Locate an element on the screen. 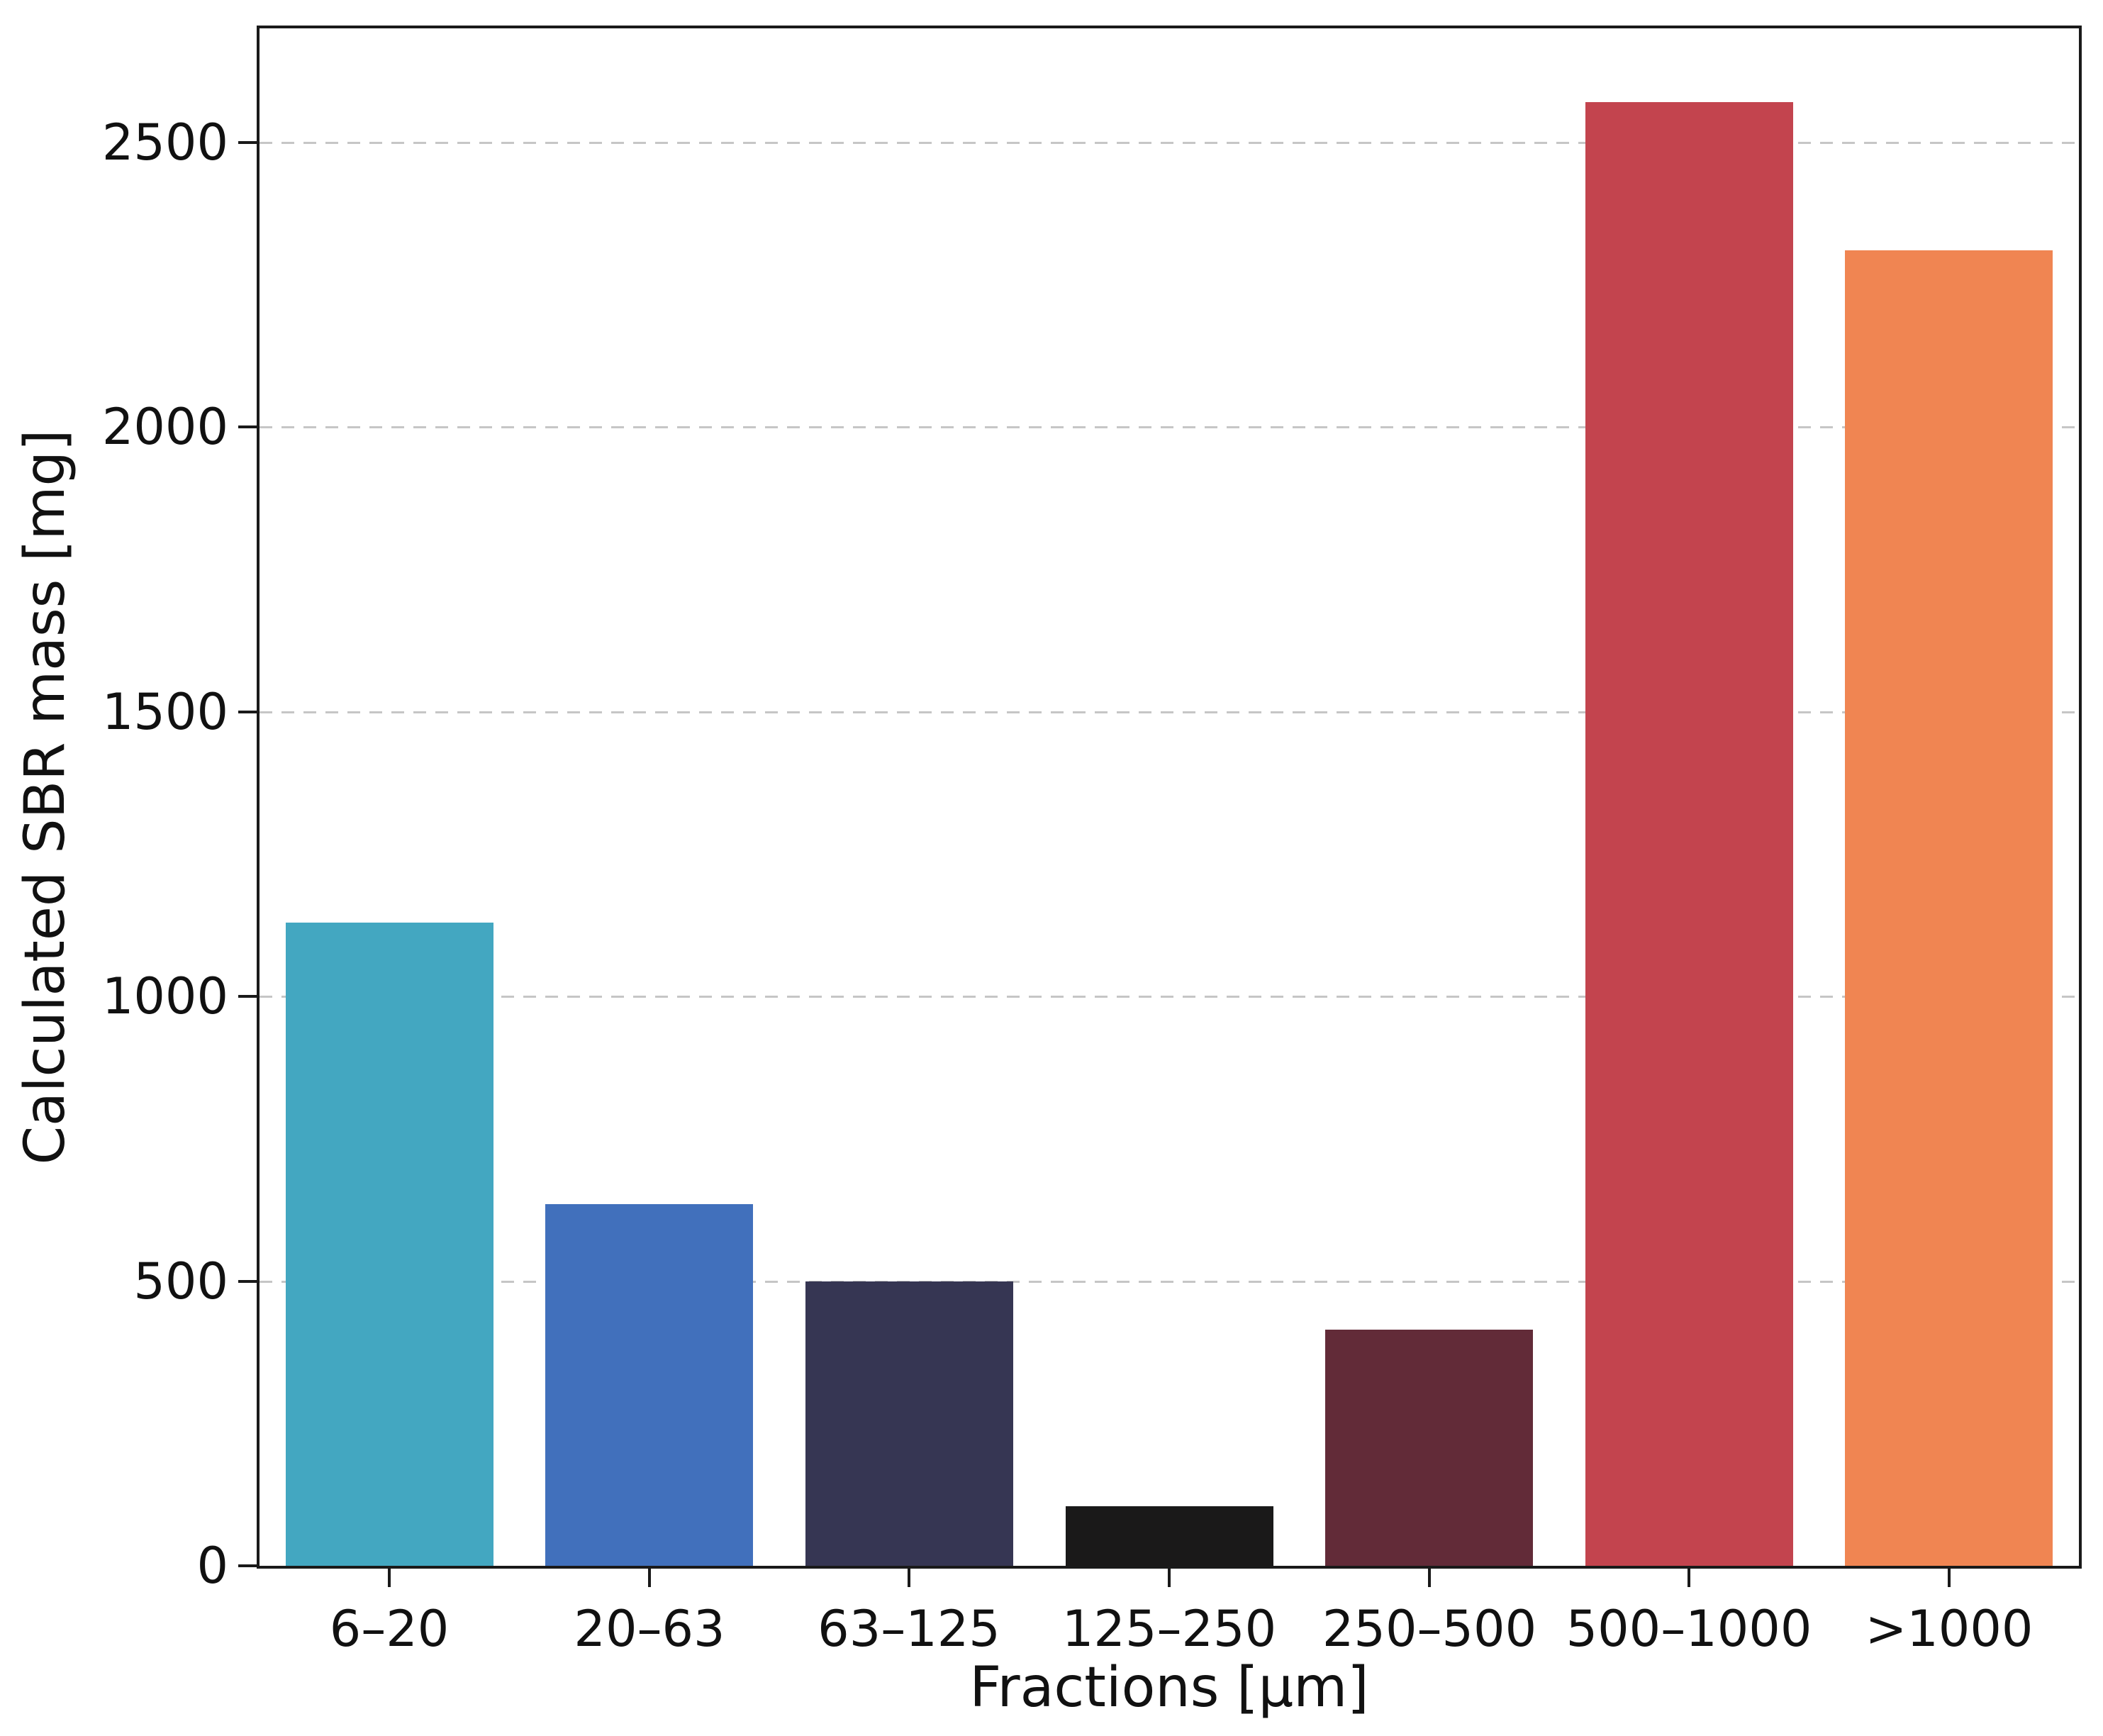 This screenshot has width=2103, height=1736. y-tick-mark-2000 is located at coordinates (247, 427).